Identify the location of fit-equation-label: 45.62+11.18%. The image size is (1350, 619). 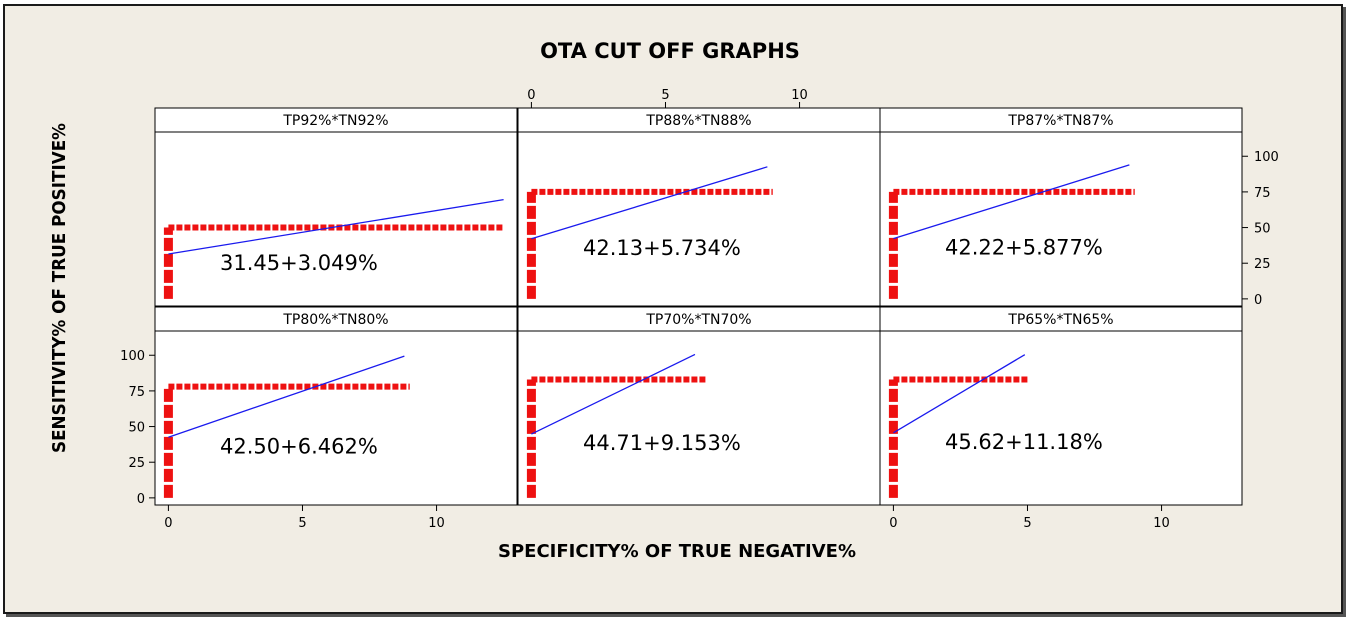
(1024, 442).